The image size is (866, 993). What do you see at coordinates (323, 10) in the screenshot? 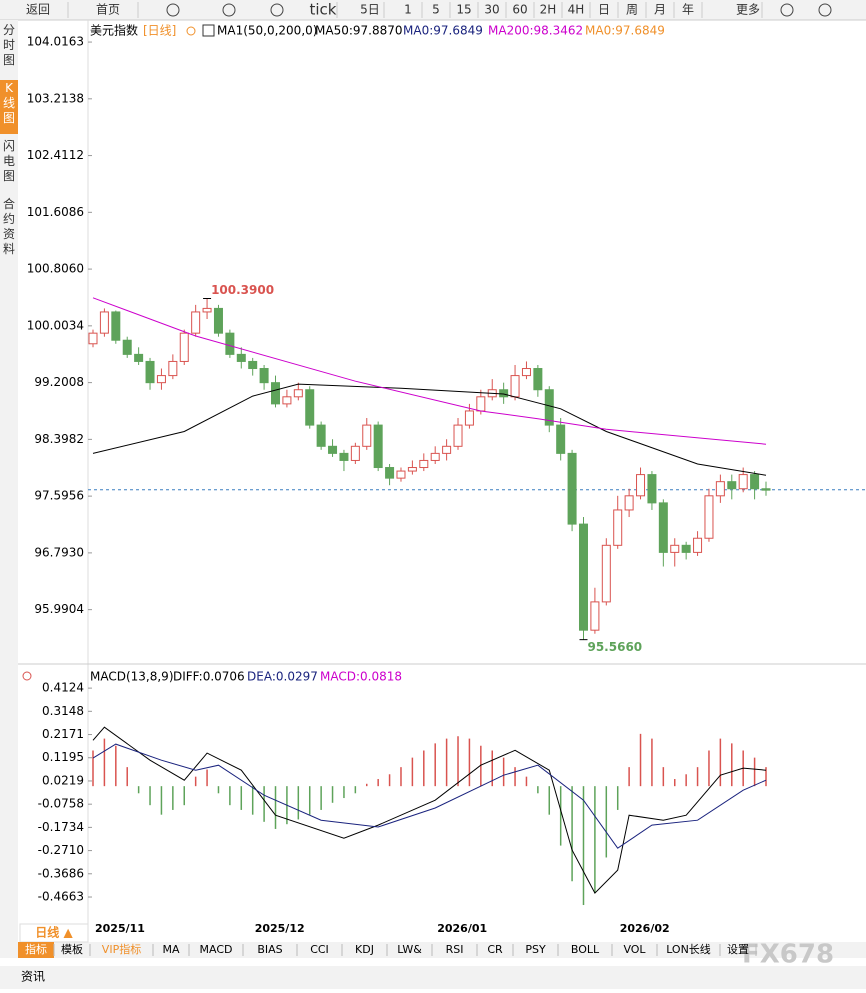
I see `toolbar-item: tick` at bounding box center [323, 10].